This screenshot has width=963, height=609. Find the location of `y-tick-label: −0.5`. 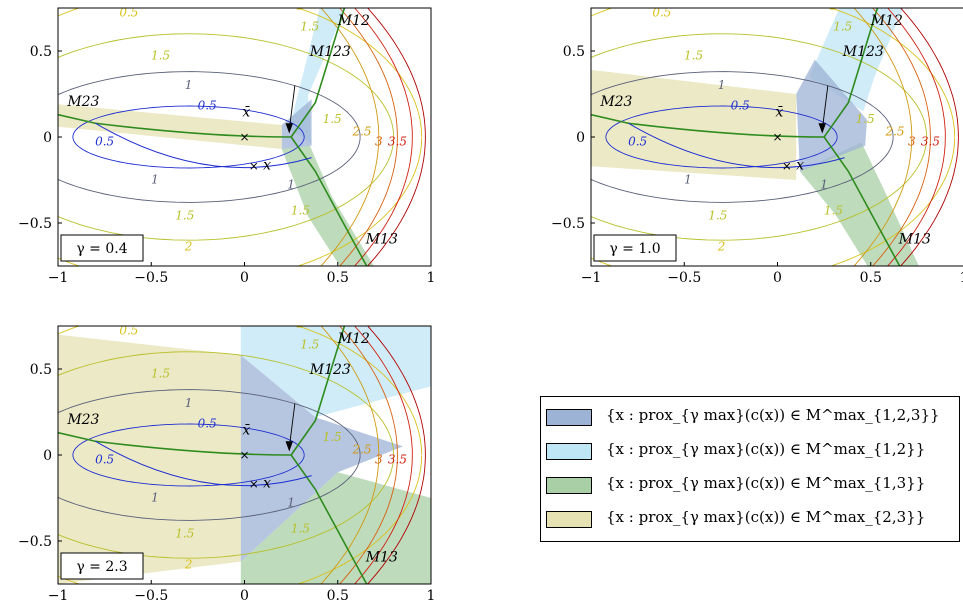

y-tick-label: −0.5 is located at coordinates (568, 224).